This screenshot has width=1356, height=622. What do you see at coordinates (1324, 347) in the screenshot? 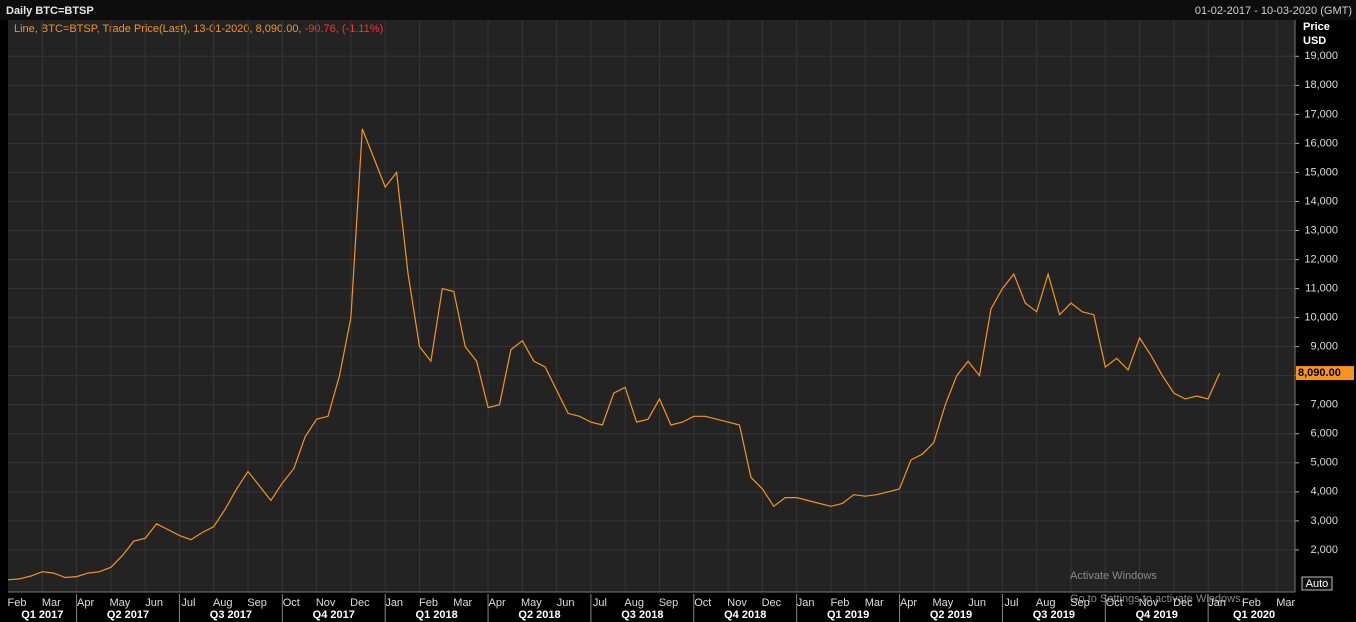
I see `y-tick-label: 9,000` at bounding box center [1324, 347].